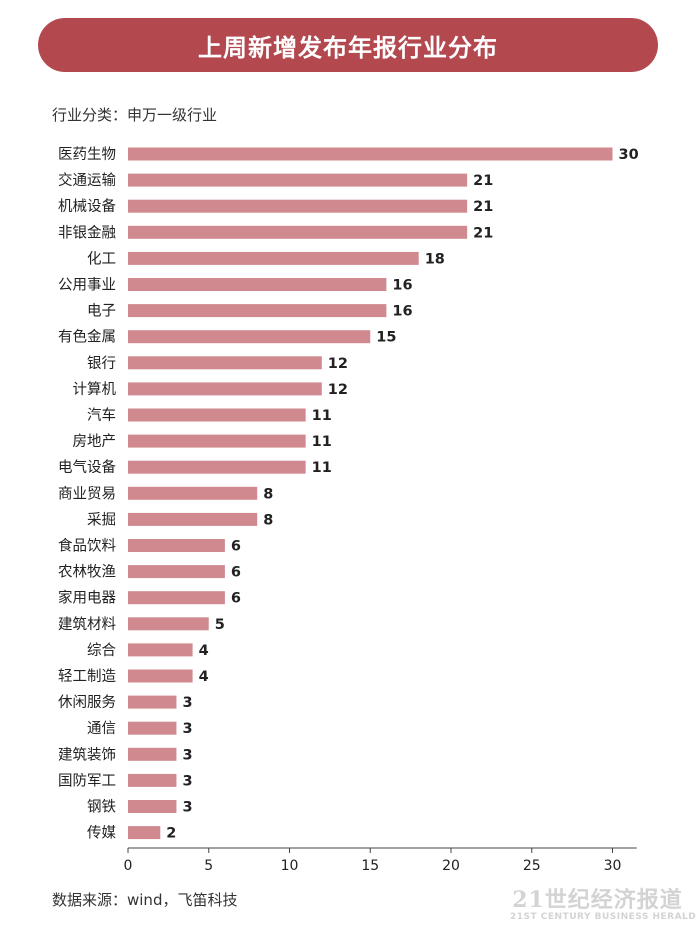  What do you see at coordinates (101, 363) in the screenshot?
I see `category-label: 银行` at bounding box center [101, 363].